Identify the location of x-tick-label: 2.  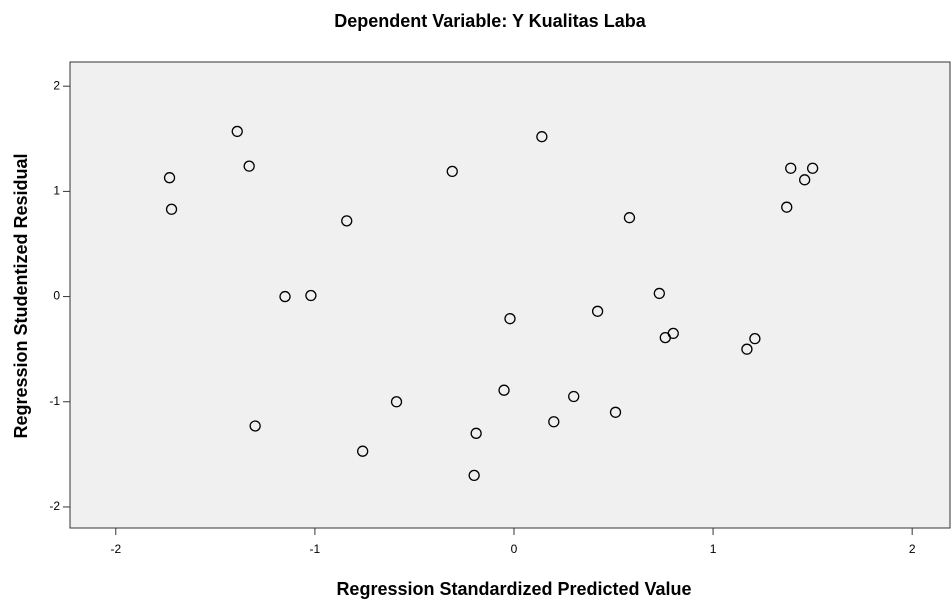
(912, 549).